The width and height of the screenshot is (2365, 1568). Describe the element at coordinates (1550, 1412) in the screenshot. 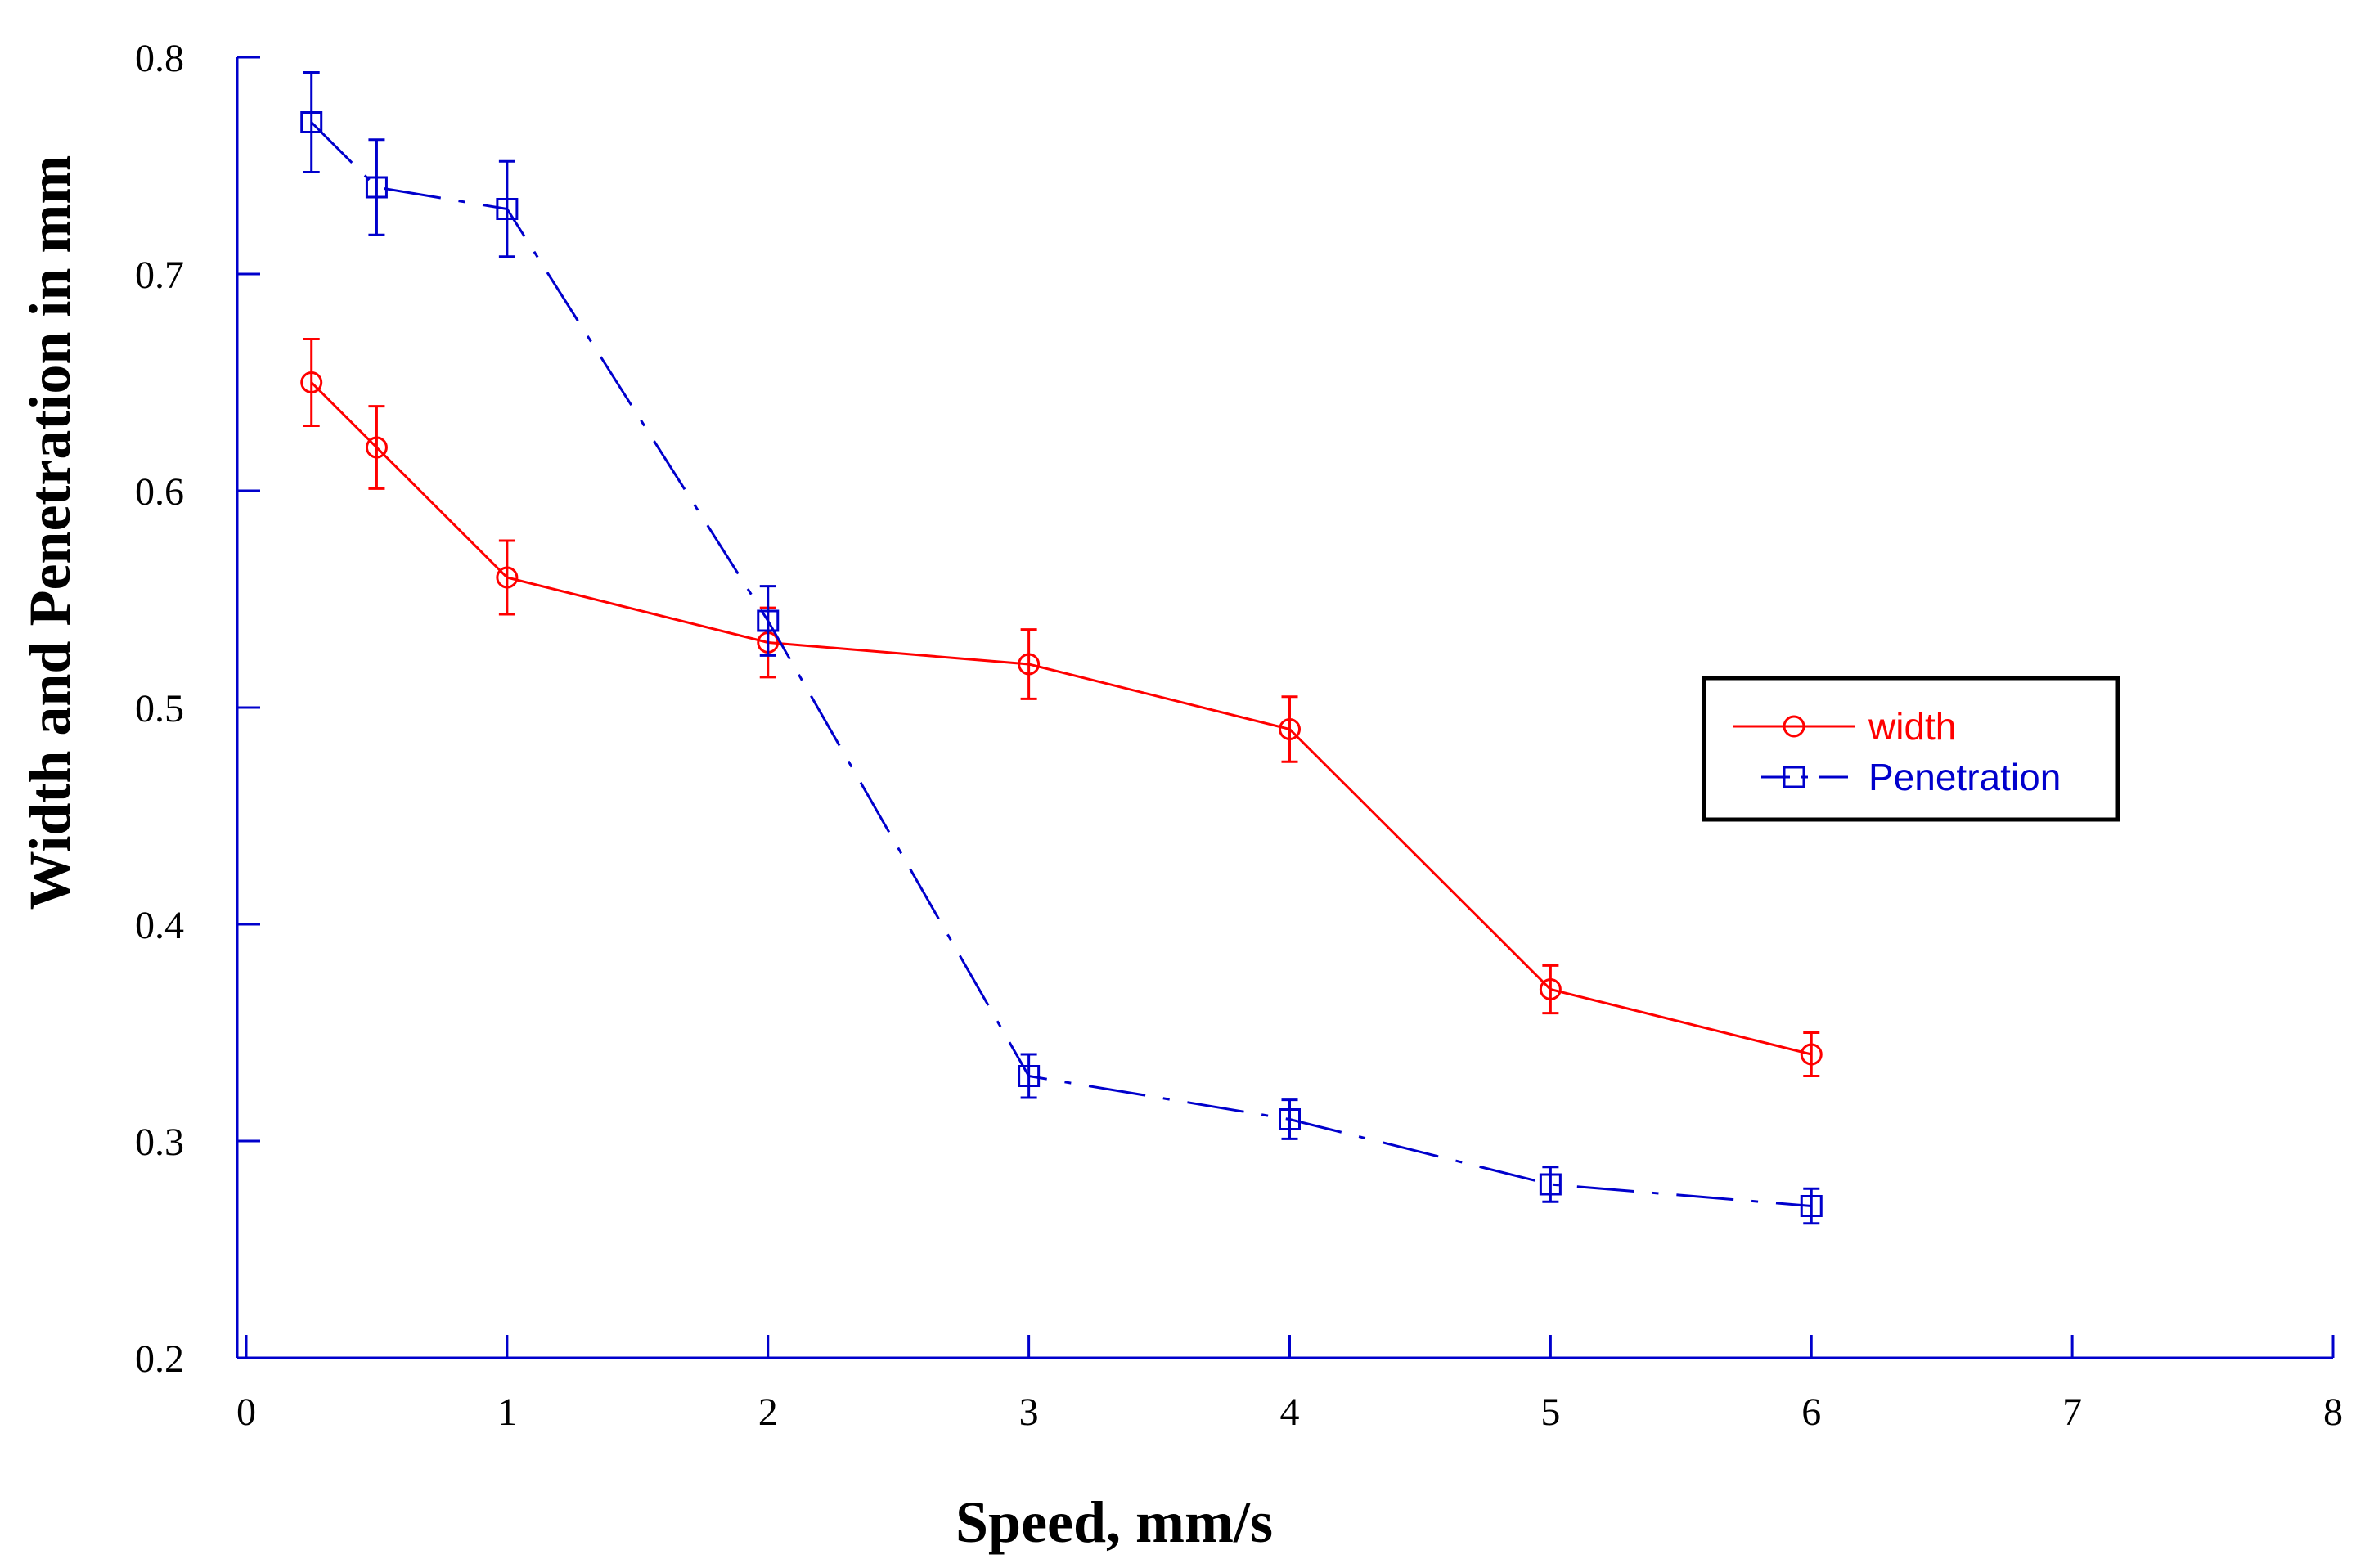

I see `x-tick-label: 5` at that location.